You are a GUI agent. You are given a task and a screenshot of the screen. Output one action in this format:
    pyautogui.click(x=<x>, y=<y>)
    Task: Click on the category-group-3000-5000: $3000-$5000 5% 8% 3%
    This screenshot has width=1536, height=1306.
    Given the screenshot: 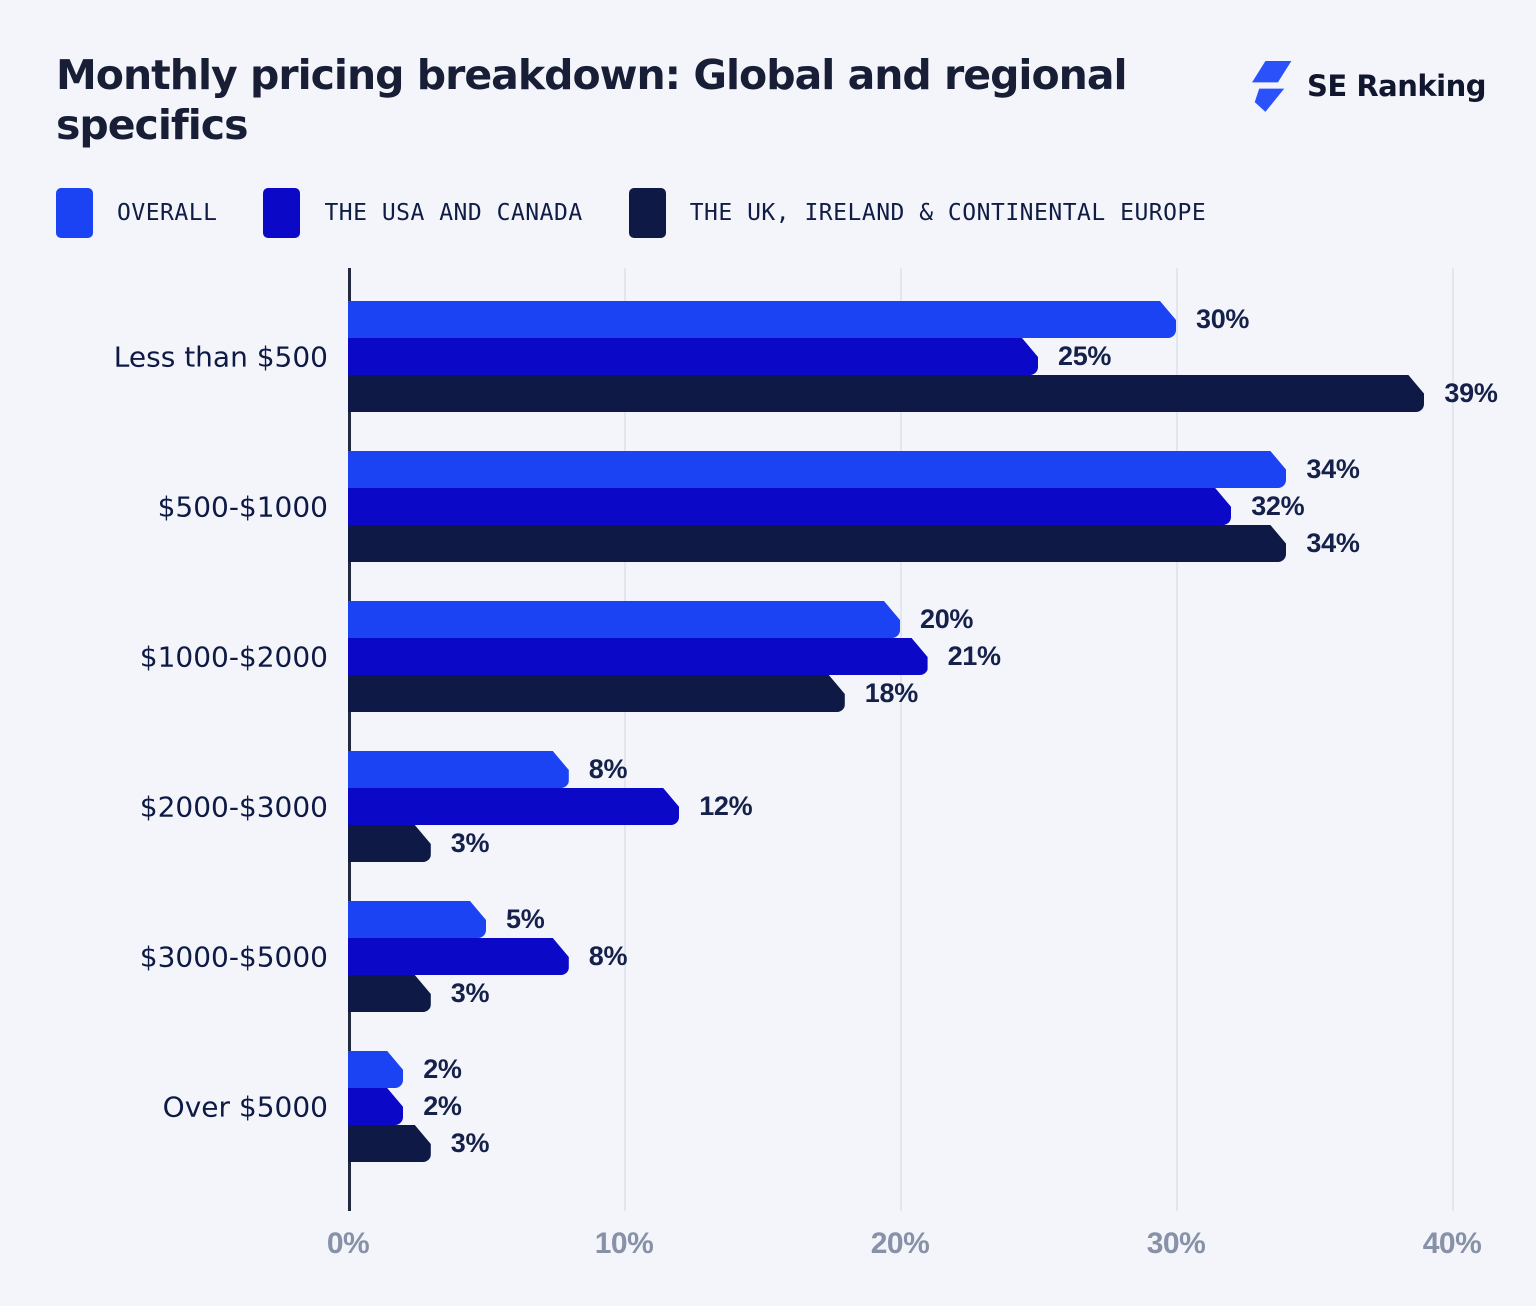 What is the action you would take?
    pyautogui.click(x=814, y=956)
    